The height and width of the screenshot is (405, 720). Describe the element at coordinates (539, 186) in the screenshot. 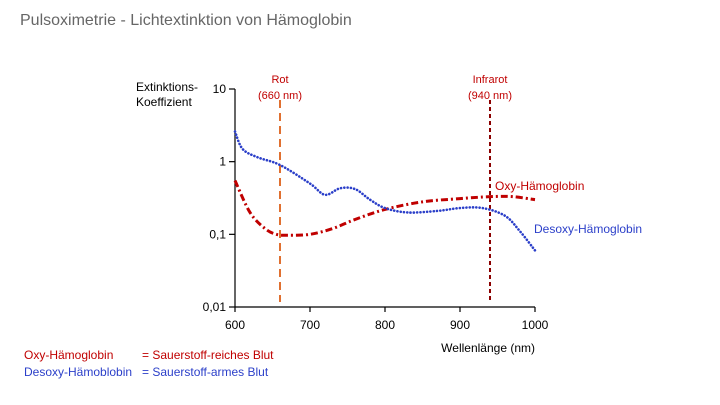

I see `series-label-oxy: Oxy-Hämoglobin` at that location.